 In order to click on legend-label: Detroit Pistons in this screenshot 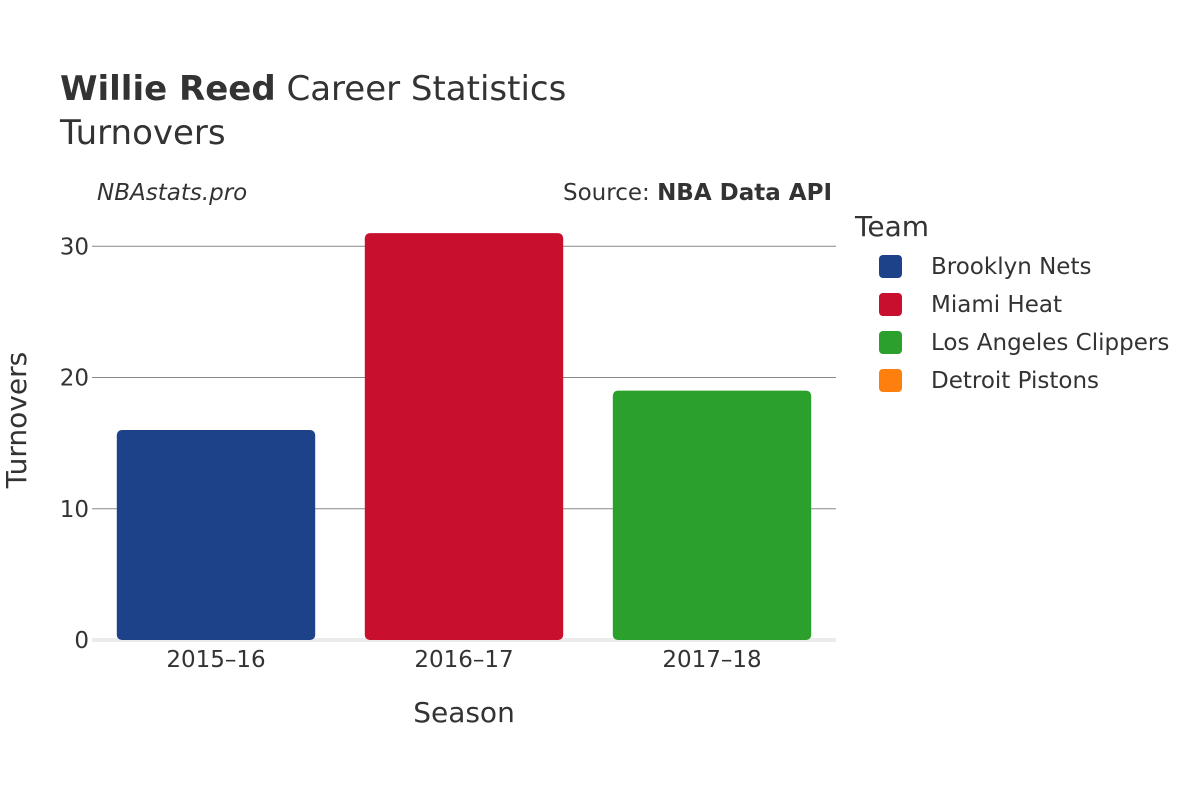, I will do `click(1015, 381)`.